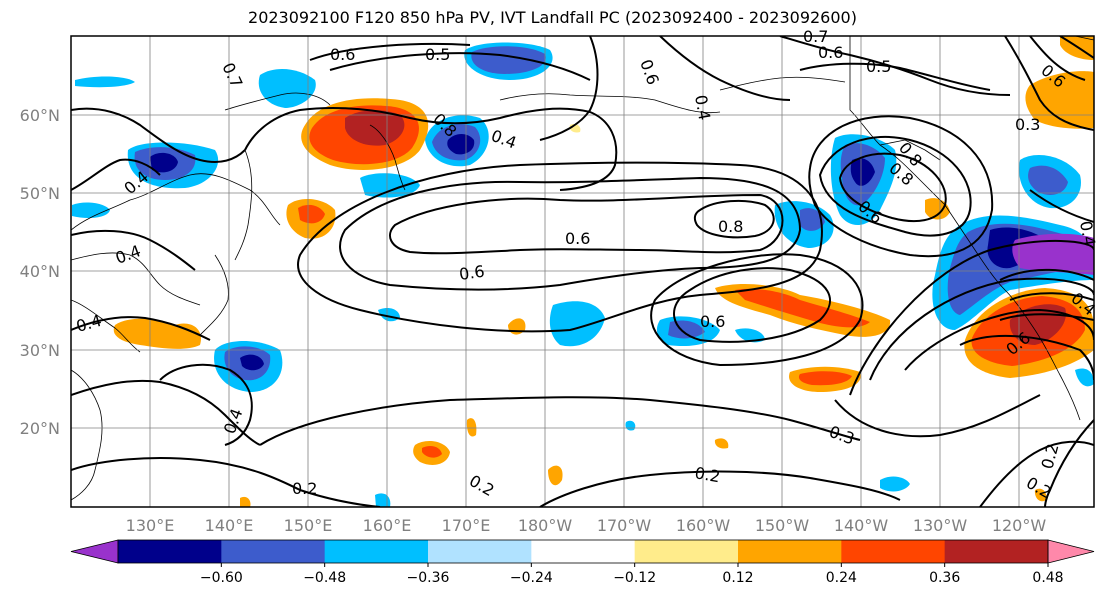  I want to click on lon-tick: 140°W, so click(861, 525).